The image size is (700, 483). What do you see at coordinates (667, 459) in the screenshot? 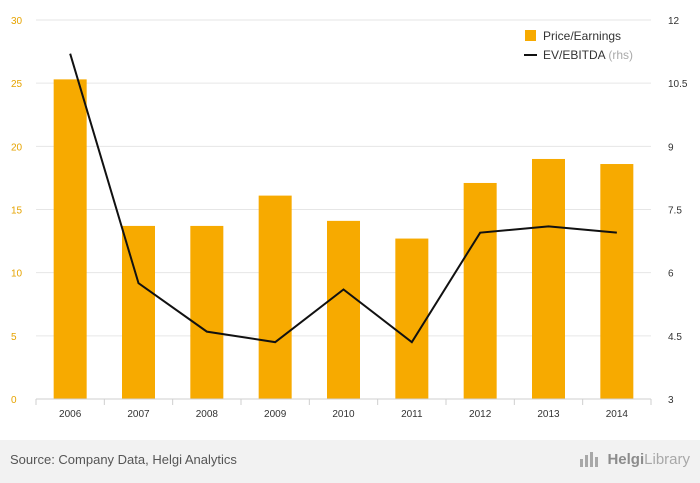
I see `brand-name-part2: Library` at bounding box center [667, 459].